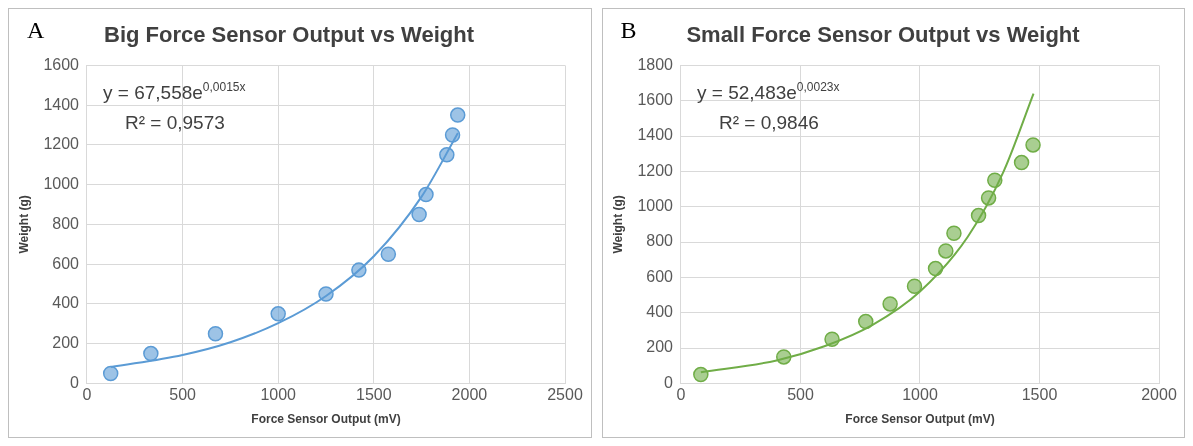  What do you see at coordinates (565, 395) in the screenshot?
I see `x-tick-label: 2500` at bounding box center [565, 395].